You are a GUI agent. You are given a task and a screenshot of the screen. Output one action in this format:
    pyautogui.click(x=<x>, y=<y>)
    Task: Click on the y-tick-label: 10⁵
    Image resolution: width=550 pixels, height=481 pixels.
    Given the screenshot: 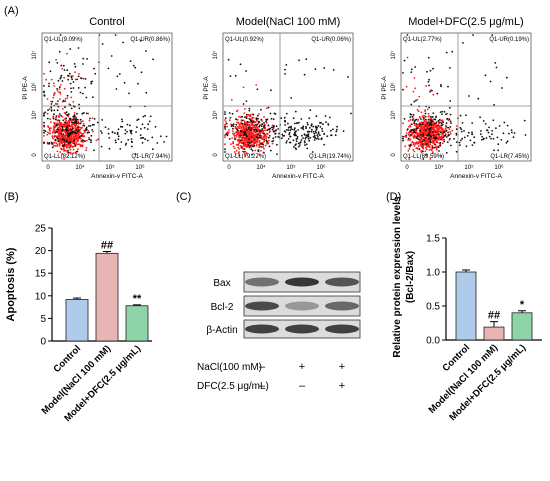 What is the action you would take?
    pyautogui.click(x=34, y=115)
    